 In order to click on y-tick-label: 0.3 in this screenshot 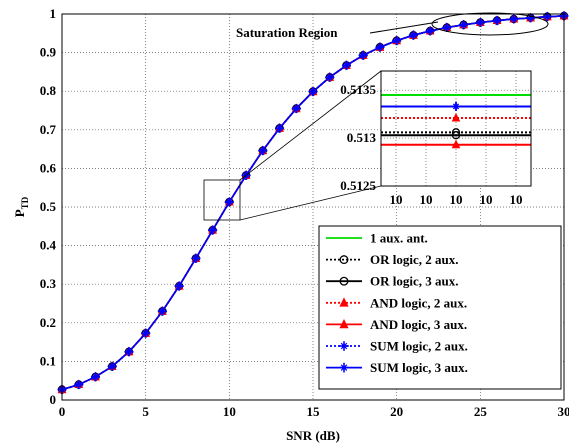, I will do `click(48, 283)`.